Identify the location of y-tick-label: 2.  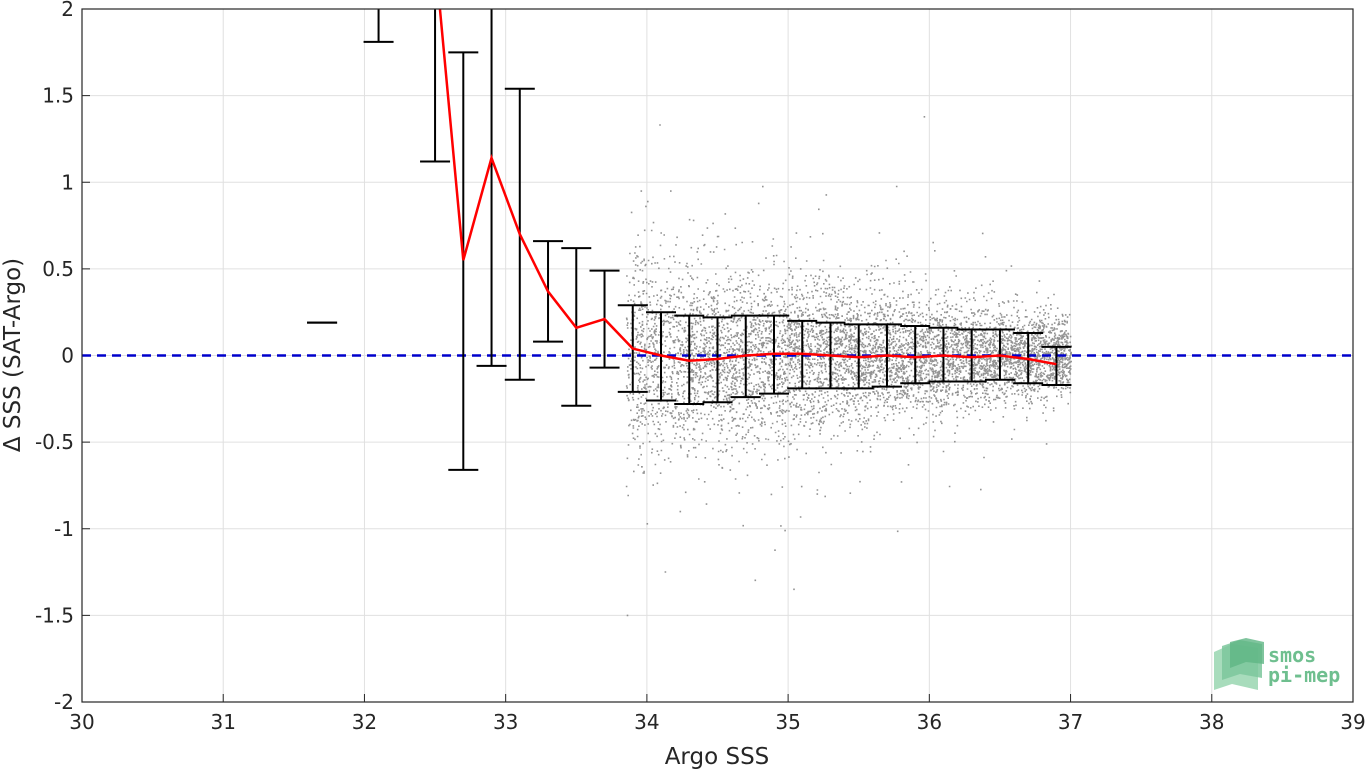
(67, 10).